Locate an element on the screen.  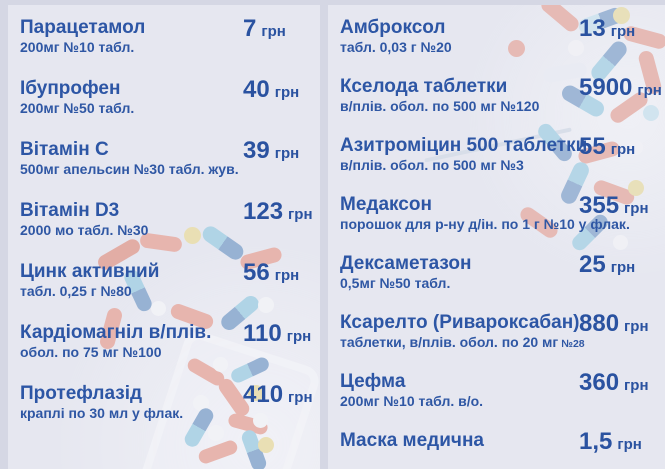
drug-desc-small: №28 is located at coordinates (573, 344).